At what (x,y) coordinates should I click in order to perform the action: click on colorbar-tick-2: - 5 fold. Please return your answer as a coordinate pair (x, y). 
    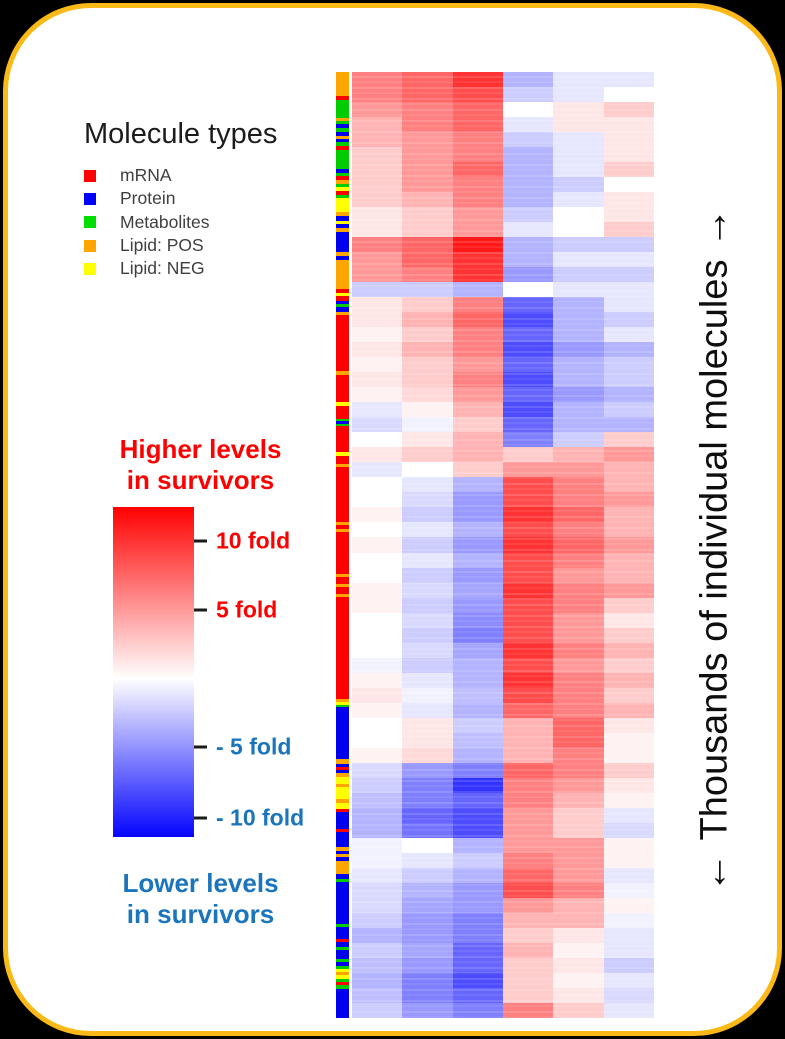
    Looking at the image, I should click on (242, 746).